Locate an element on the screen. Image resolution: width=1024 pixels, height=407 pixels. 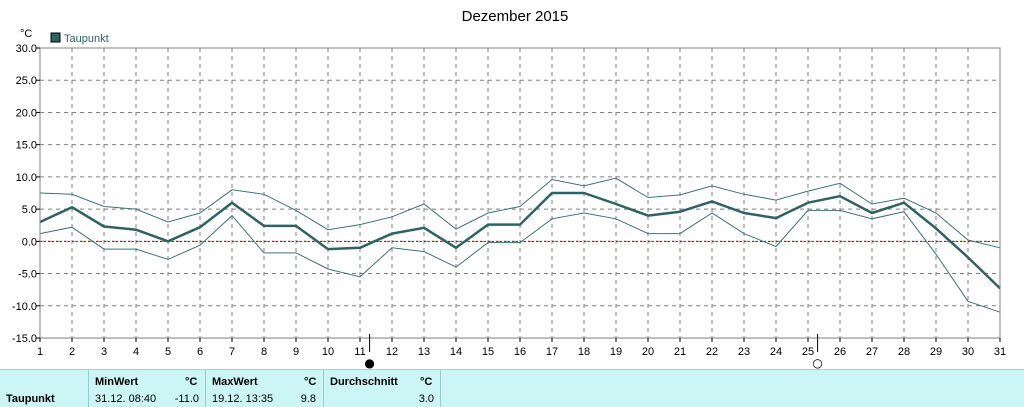
x-tick-label: 7 is located at coordinates (232, 352).